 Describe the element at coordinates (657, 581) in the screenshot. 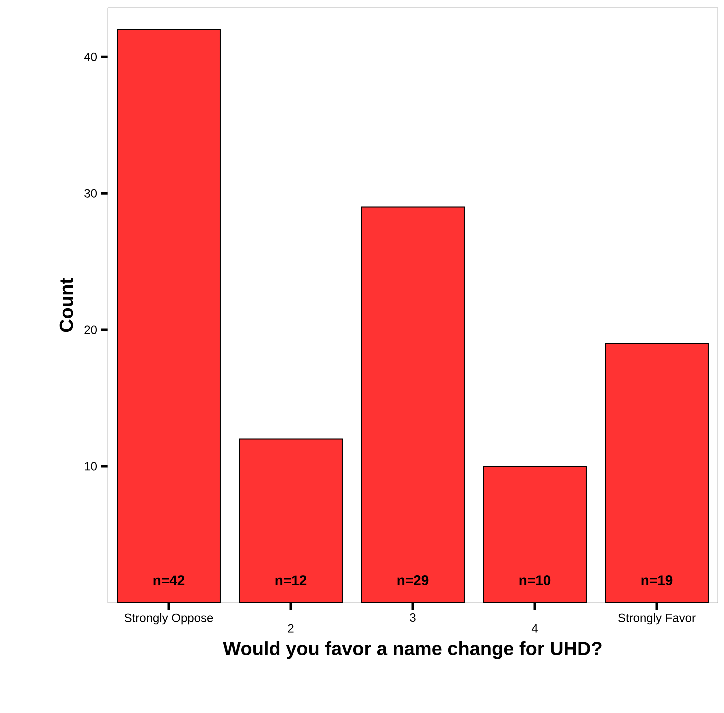

I see `data-label: n=19` at that location.